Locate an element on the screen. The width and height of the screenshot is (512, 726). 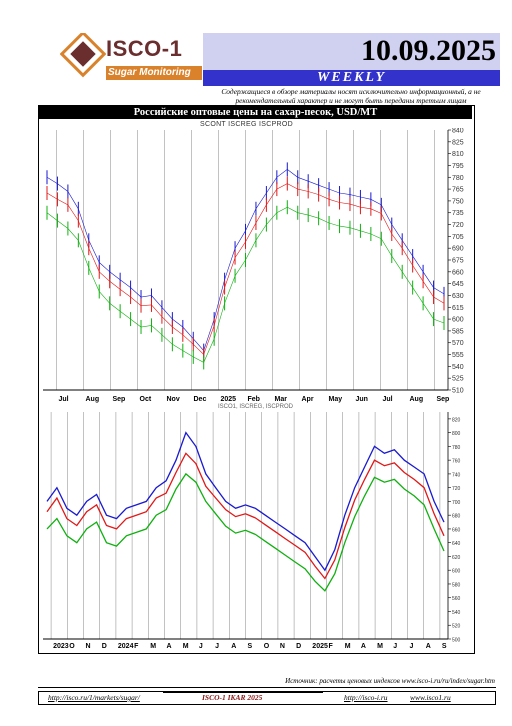
y-tick-label: 840 is located at coordinates (458, 131).